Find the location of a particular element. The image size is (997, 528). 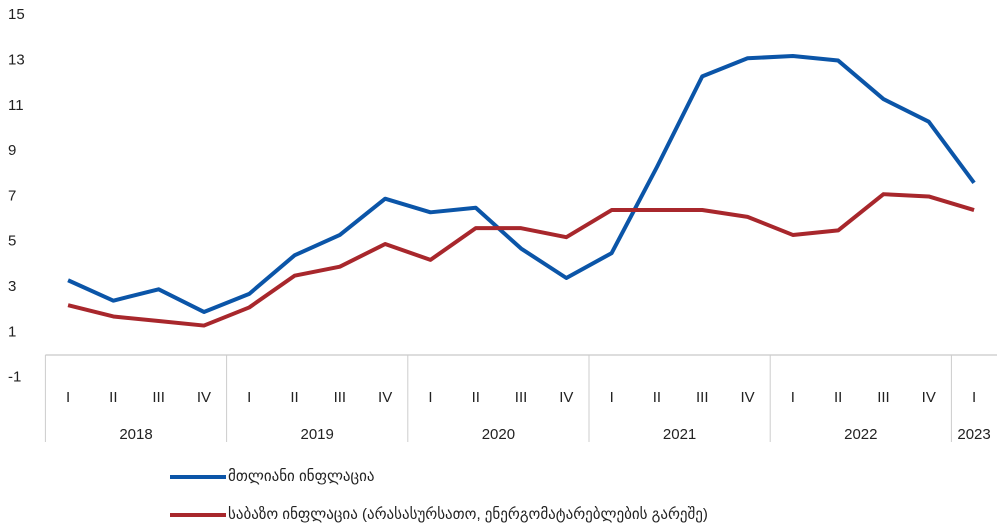

y-tick-label: 1 is located at coordinates (12, 331).